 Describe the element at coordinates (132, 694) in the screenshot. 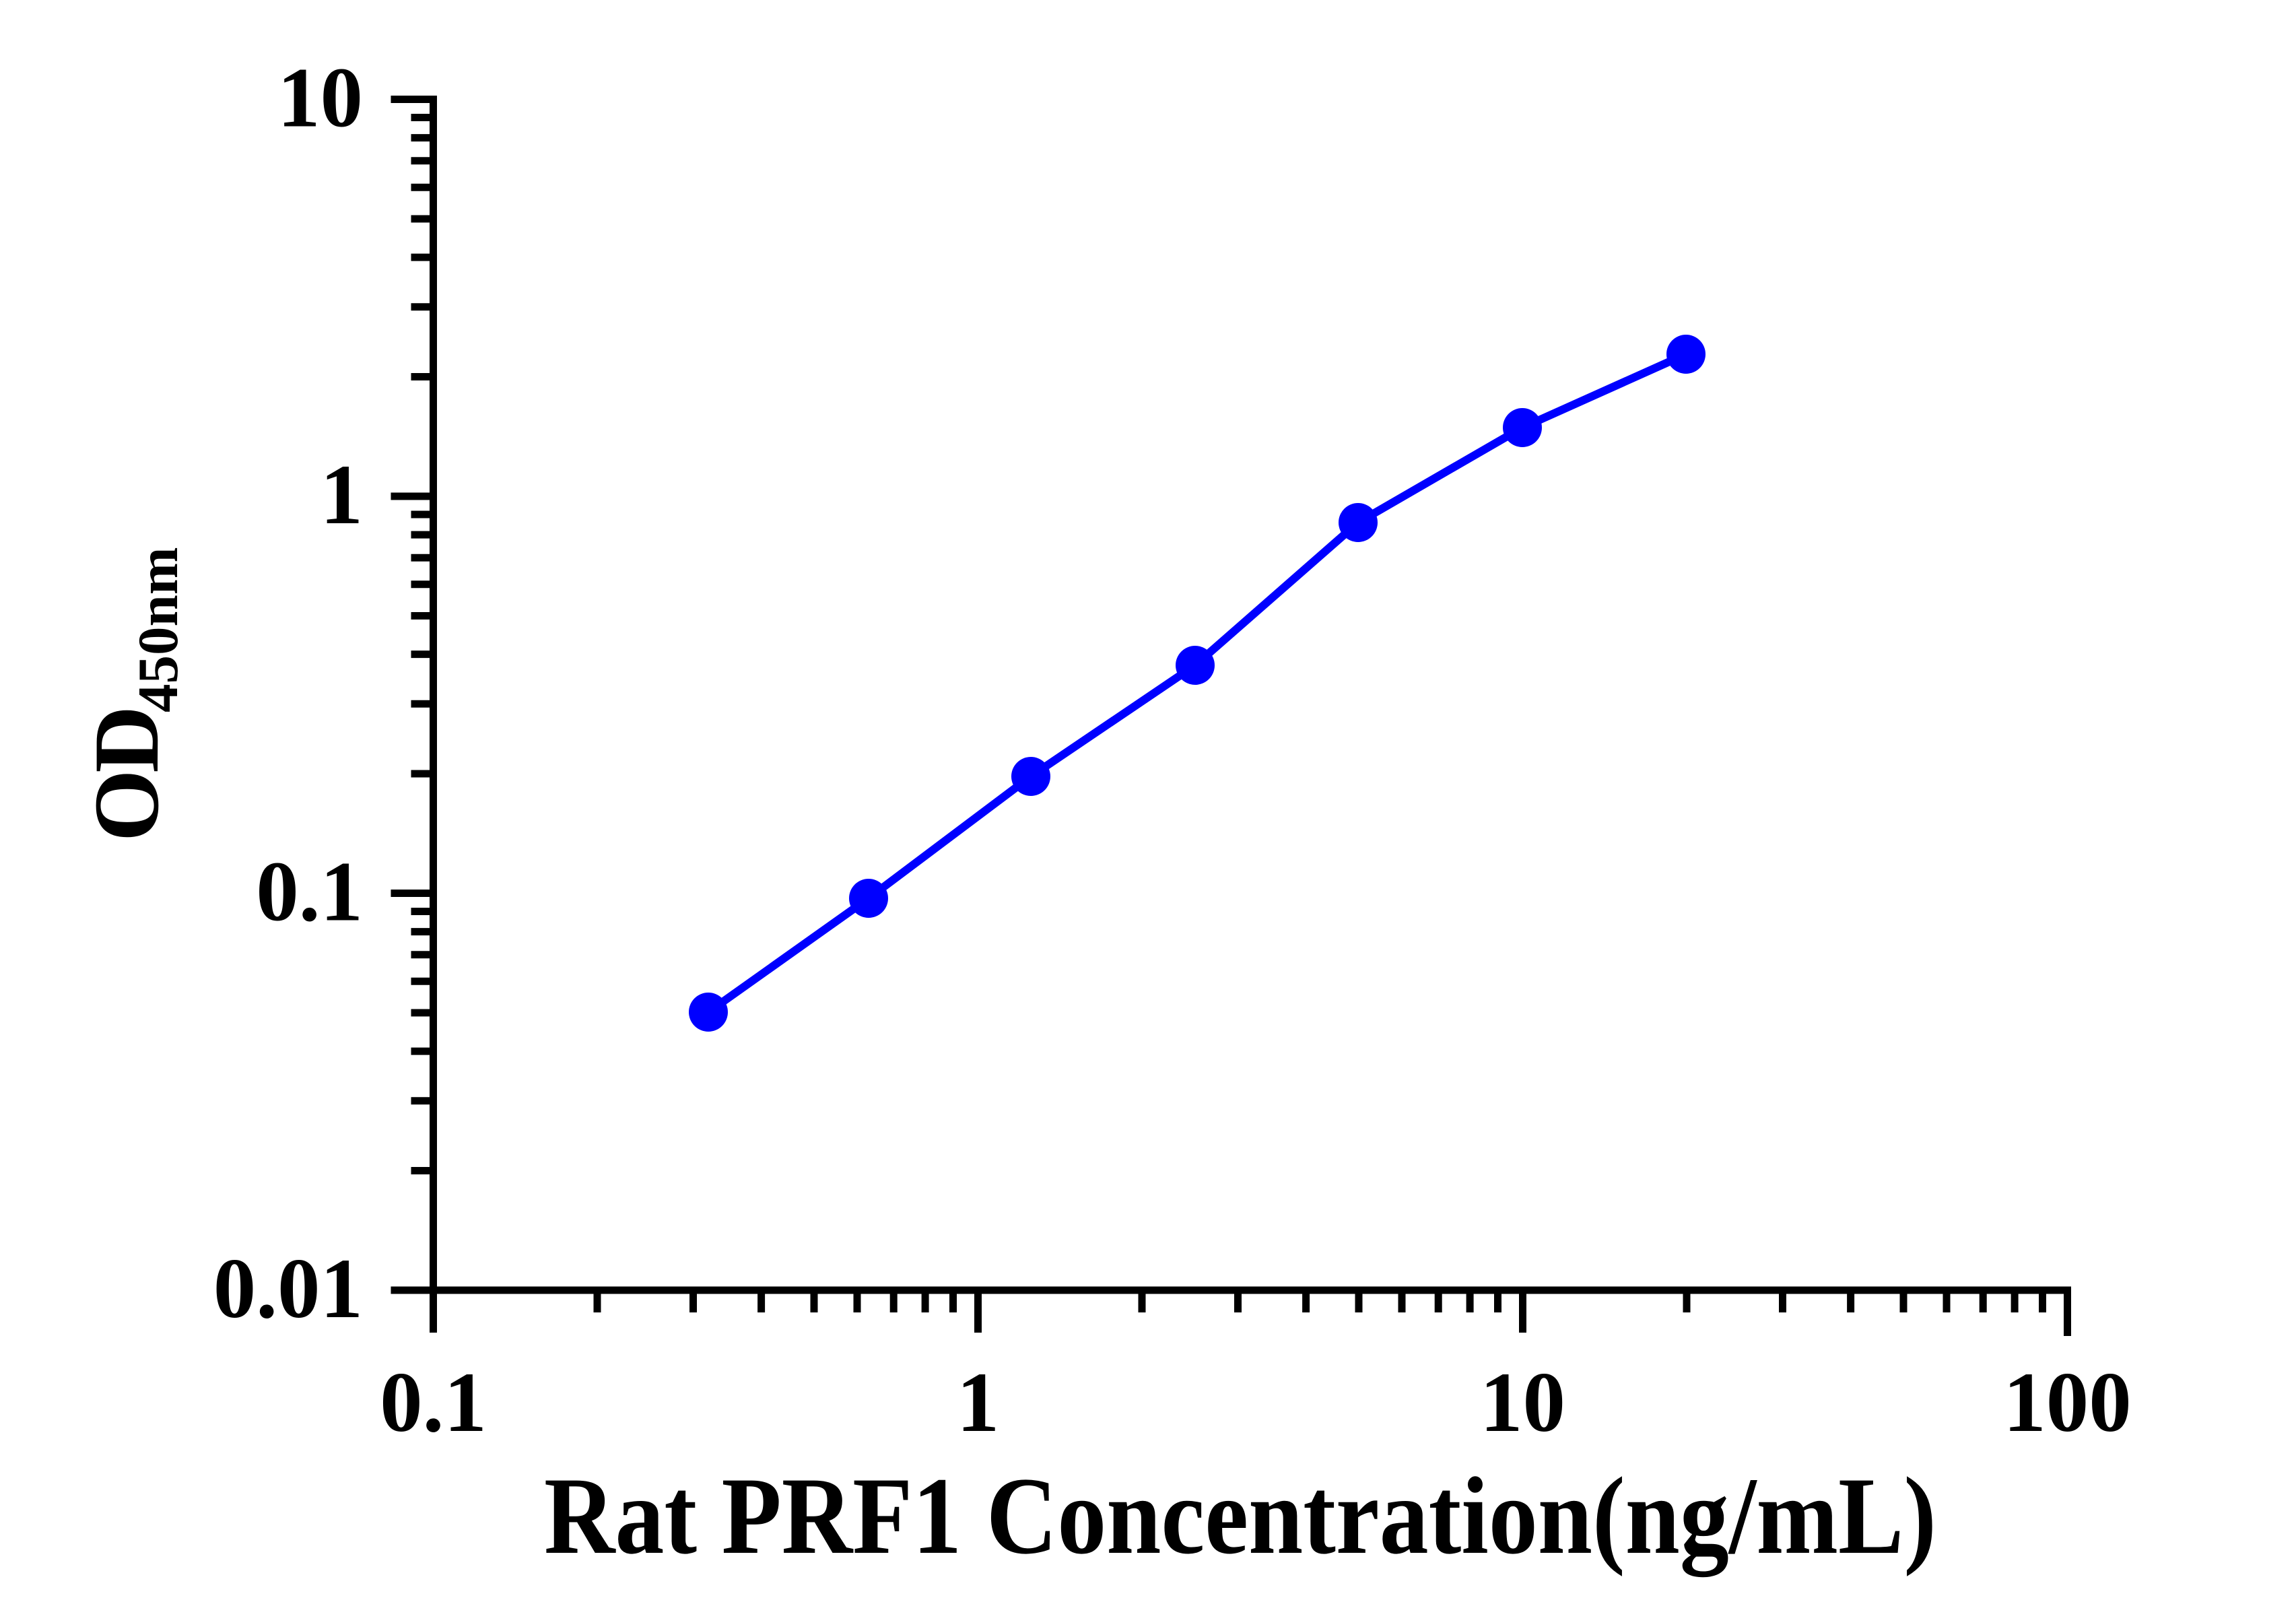

I see `svg-text: OD450nm` at that location.